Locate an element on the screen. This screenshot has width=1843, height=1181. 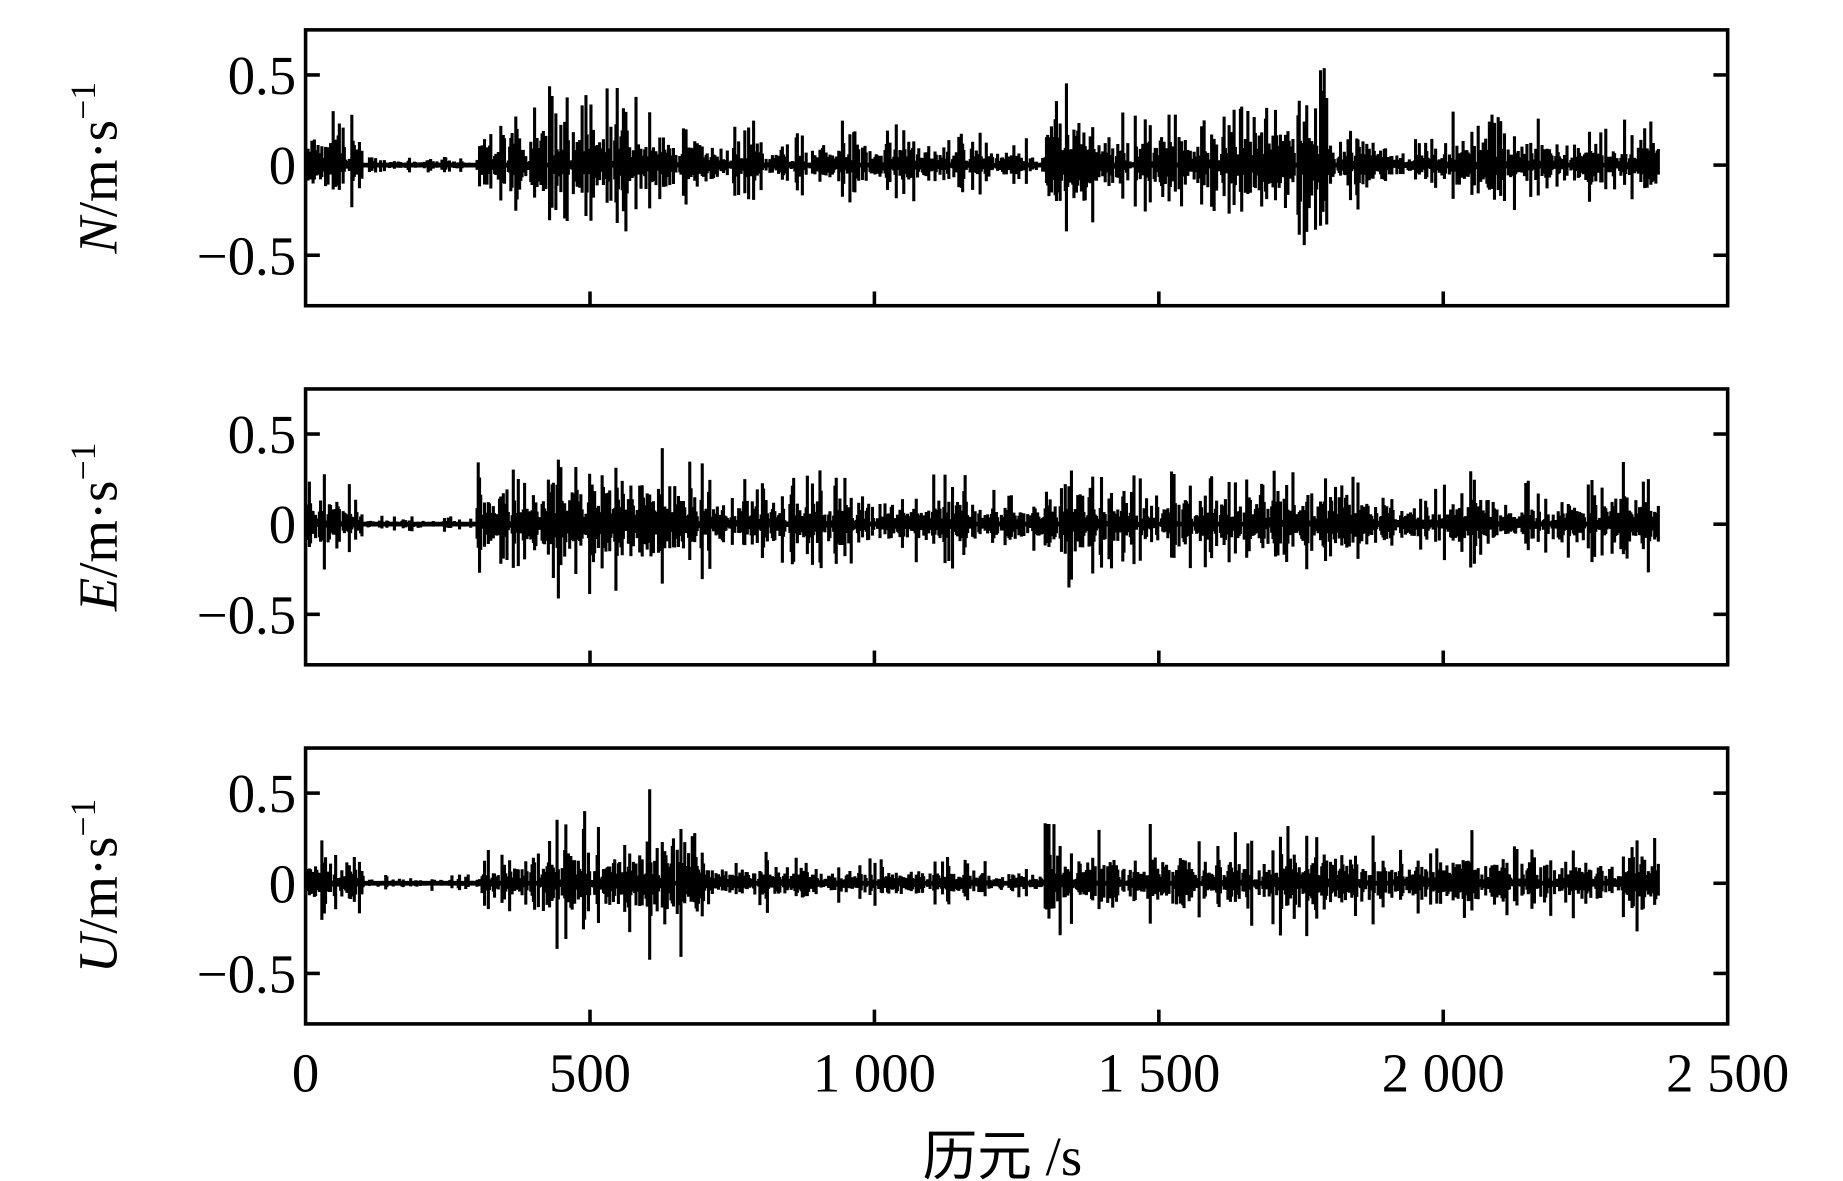
x-tick-label: 1 500 is located at coordinates (1158, 1073).